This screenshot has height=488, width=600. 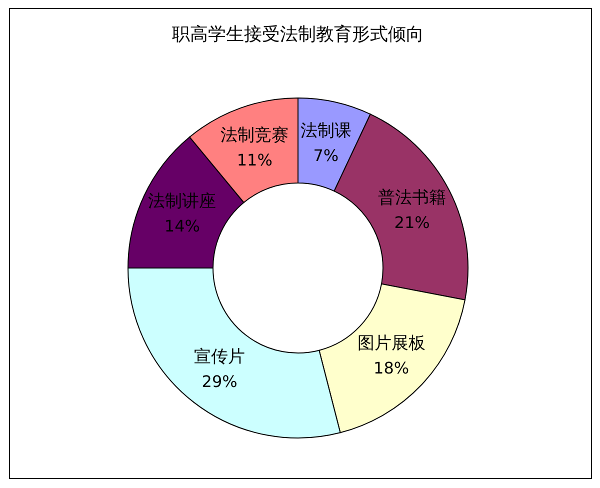 I want to click on data-label: 18%, so click(x=392, y=368).